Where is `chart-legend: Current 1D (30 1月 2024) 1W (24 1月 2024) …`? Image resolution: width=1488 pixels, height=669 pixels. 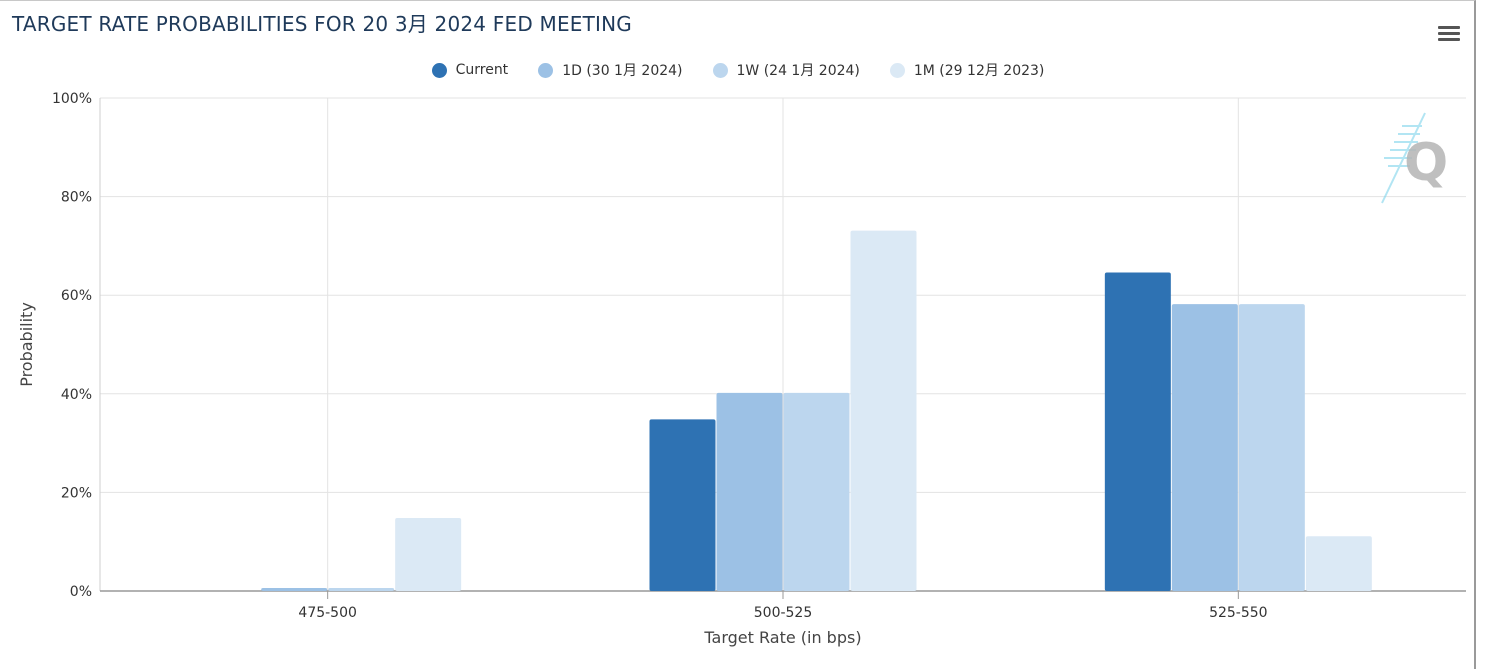 chart-legend: Current 1D (30 1月 2024) 1W (24 1月 2024) … is located at coordinates (738, 70).